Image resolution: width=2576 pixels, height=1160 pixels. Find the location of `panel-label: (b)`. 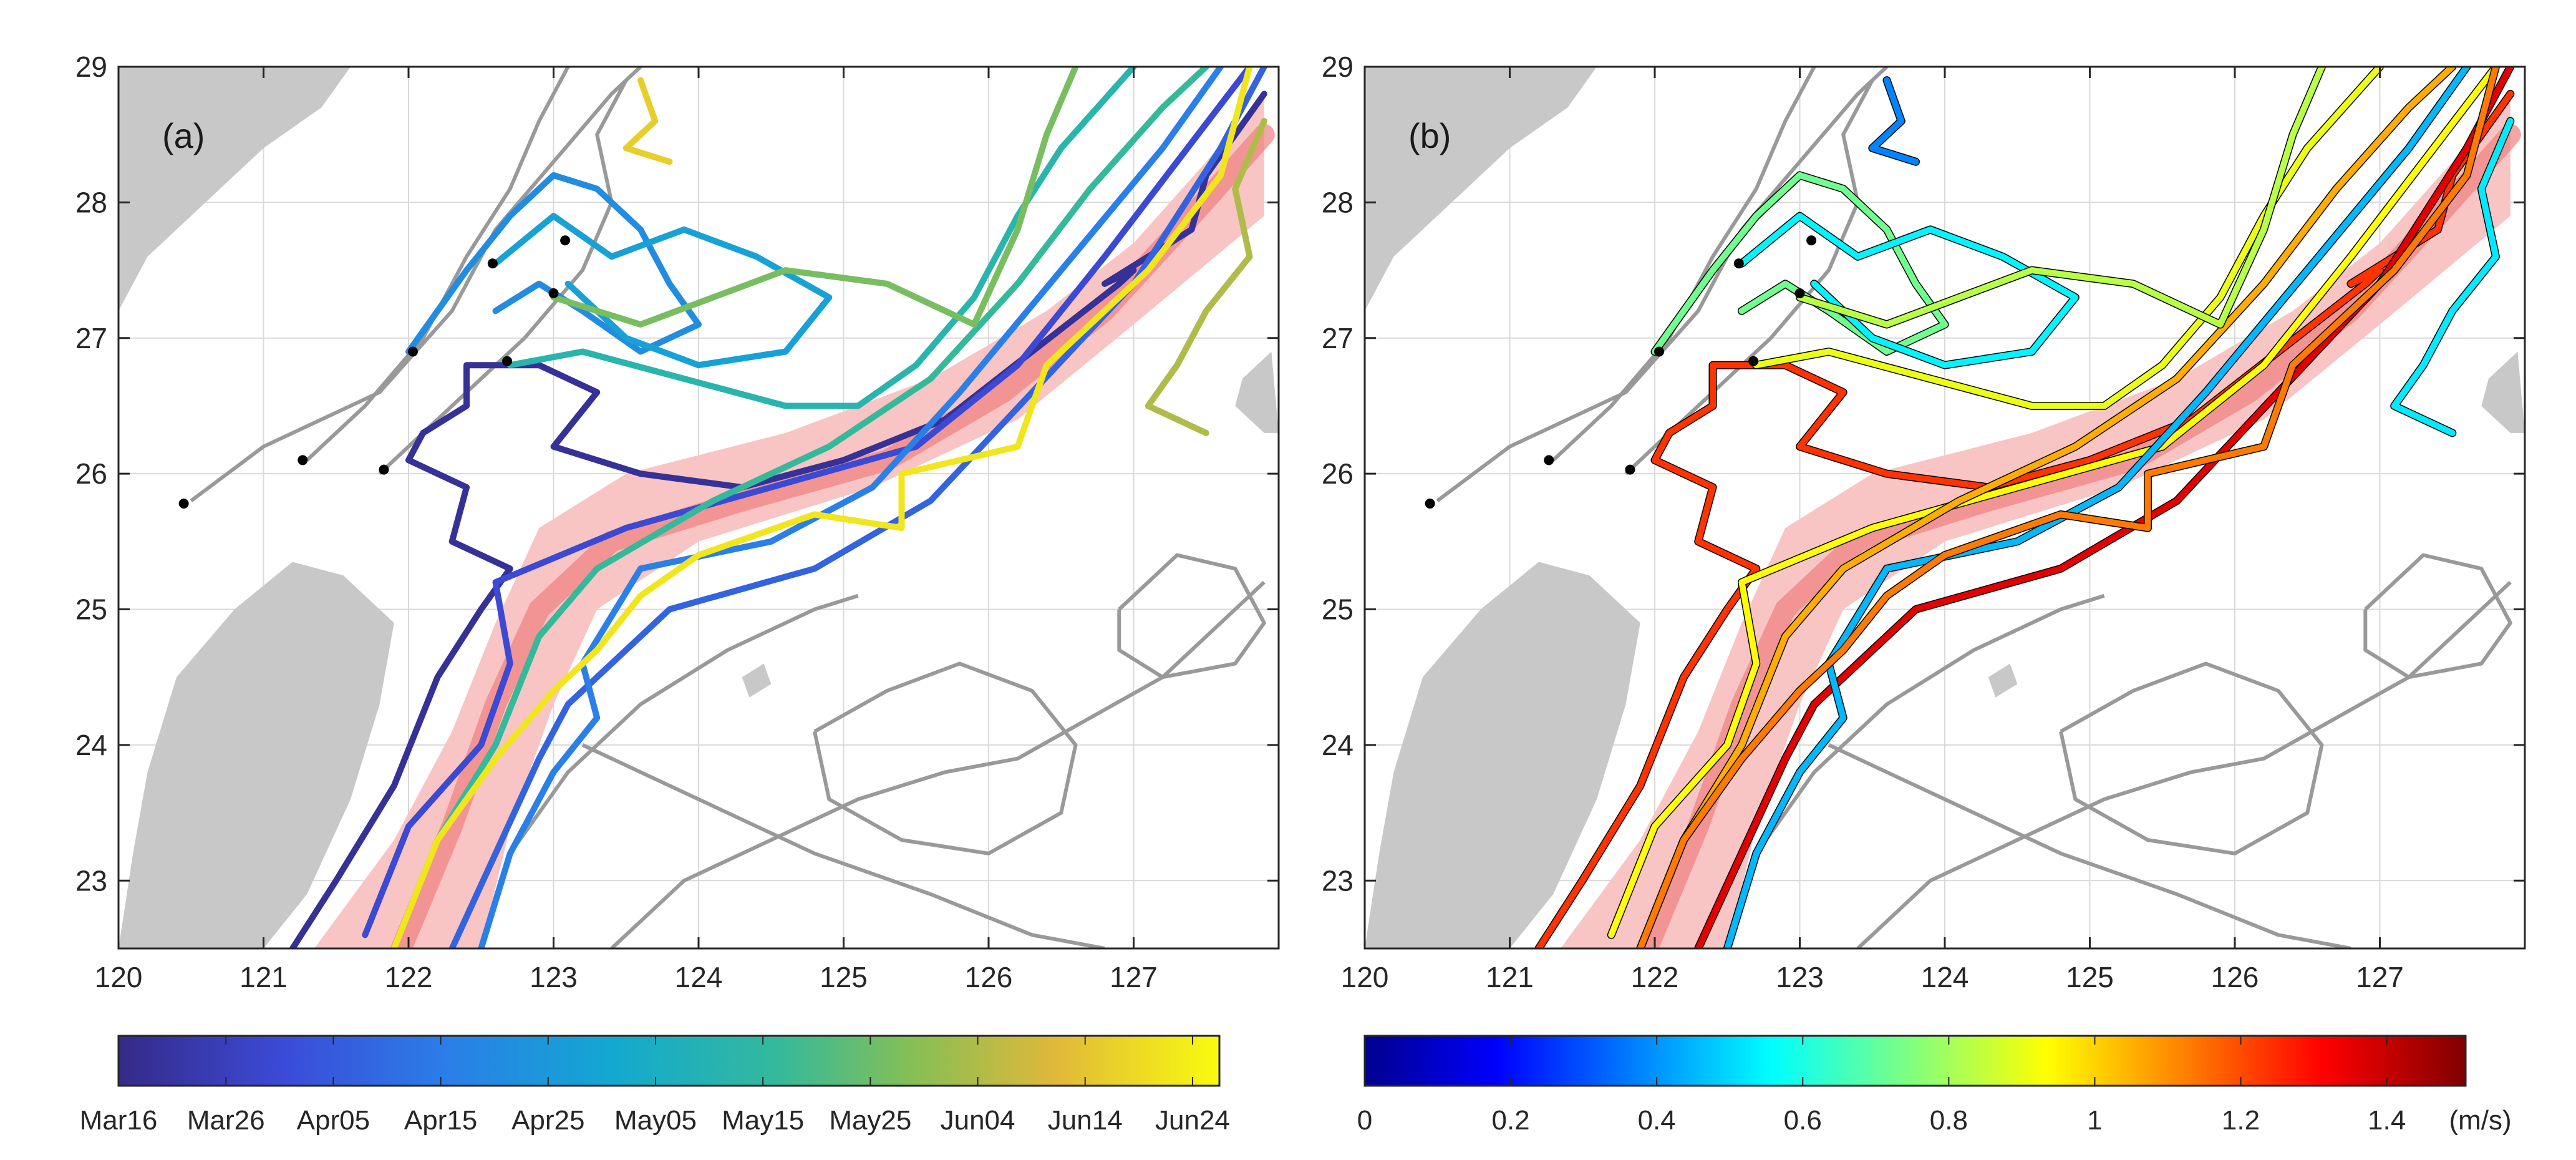

panel-label: (b) is located at coordinates (1429, 135).